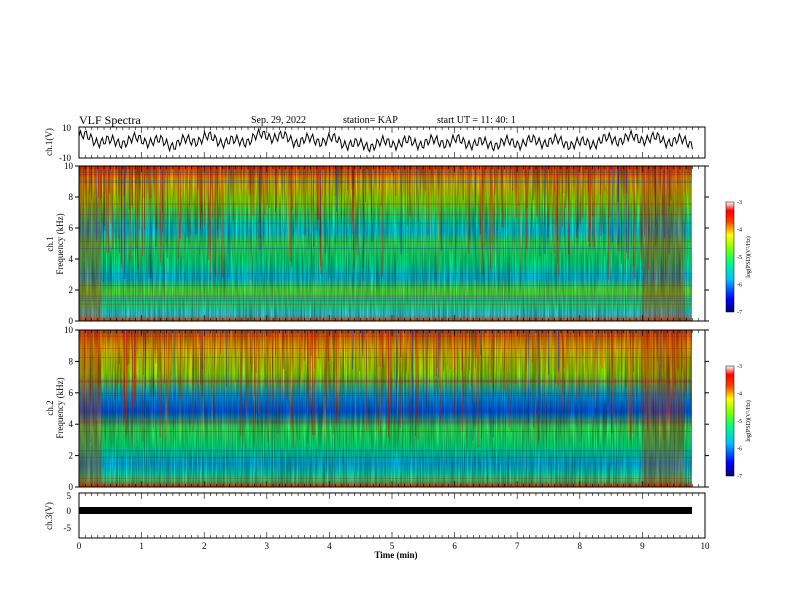 The image size is (792, 612). What do you see at coordinates (748, 420) in the screenshot?
I see `ch2-colorbar-label: log(PSD)(V²/Hz)` at bounding box center [748, 420].